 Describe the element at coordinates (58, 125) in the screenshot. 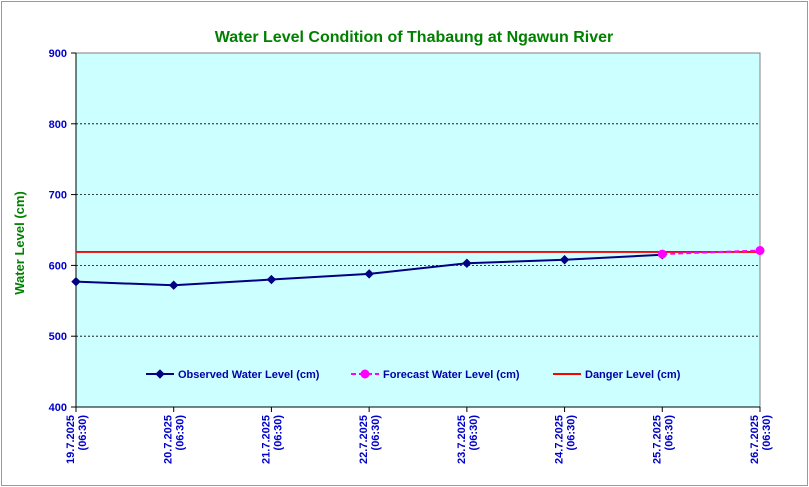

I see `y-tick-label: 800` at that location.